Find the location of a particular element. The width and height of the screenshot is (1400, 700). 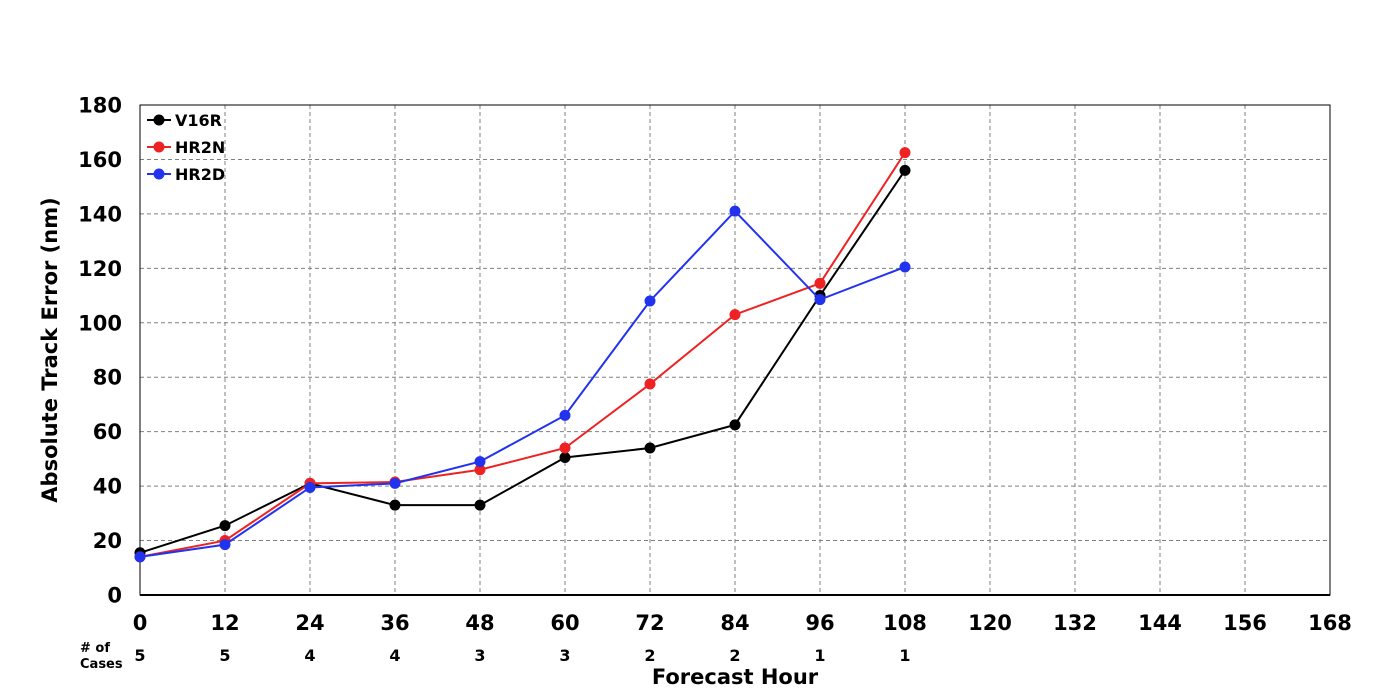

x-tick-label: 48 is located at coordinates (479, 623).